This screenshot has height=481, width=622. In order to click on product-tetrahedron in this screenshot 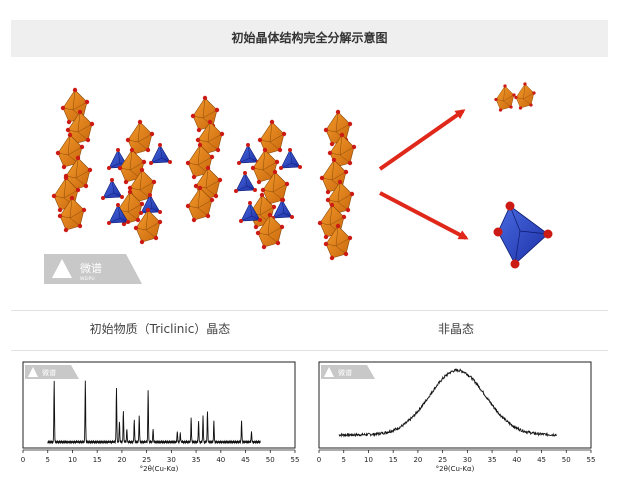, I will do `click(523, 235)`.